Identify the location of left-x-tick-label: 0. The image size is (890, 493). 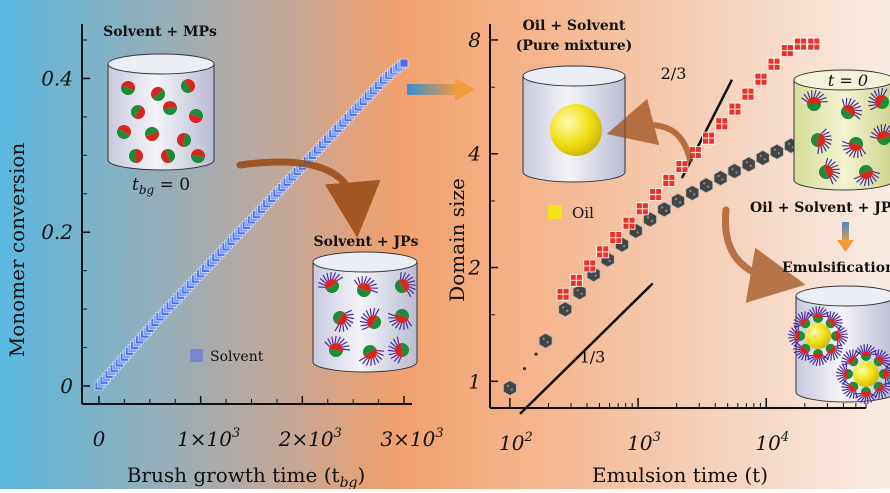
(99, 439).